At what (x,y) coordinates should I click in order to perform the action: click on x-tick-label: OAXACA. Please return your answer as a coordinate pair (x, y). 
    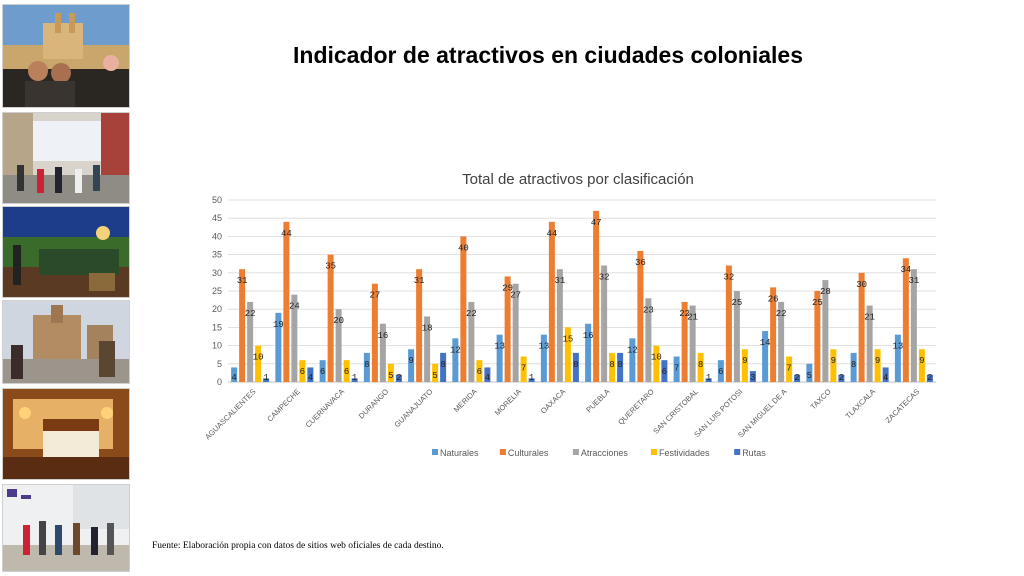
    Looking at the image, I should click on (553, 401).